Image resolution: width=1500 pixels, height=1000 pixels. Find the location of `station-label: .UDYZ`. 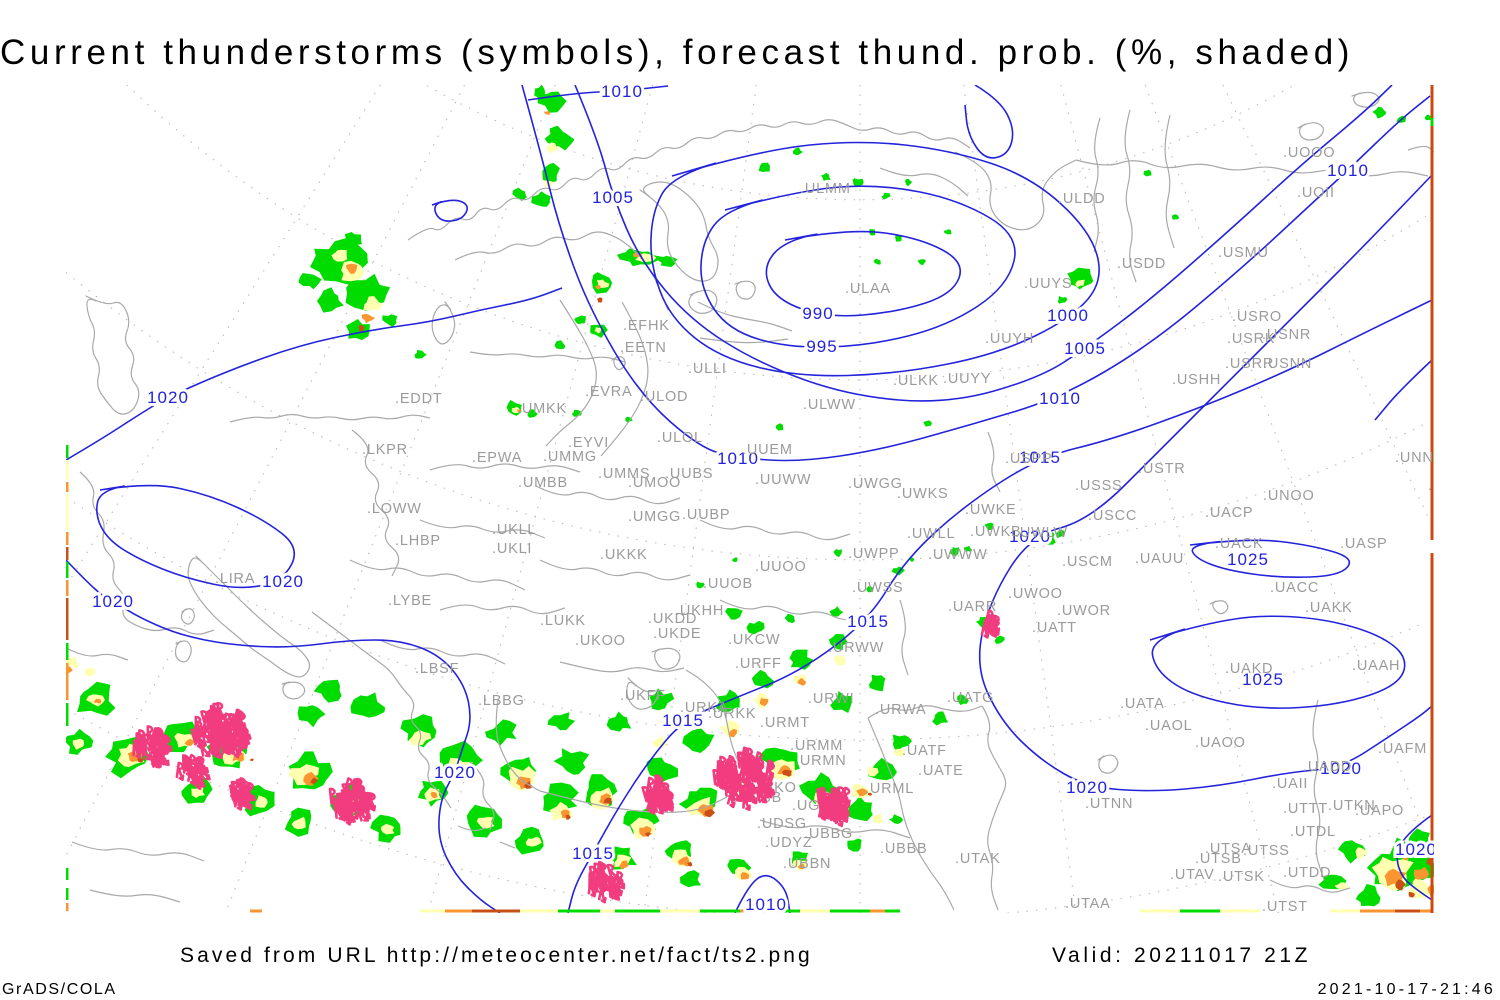

station-label: .UDYZ is located at coordinates (789, 843).